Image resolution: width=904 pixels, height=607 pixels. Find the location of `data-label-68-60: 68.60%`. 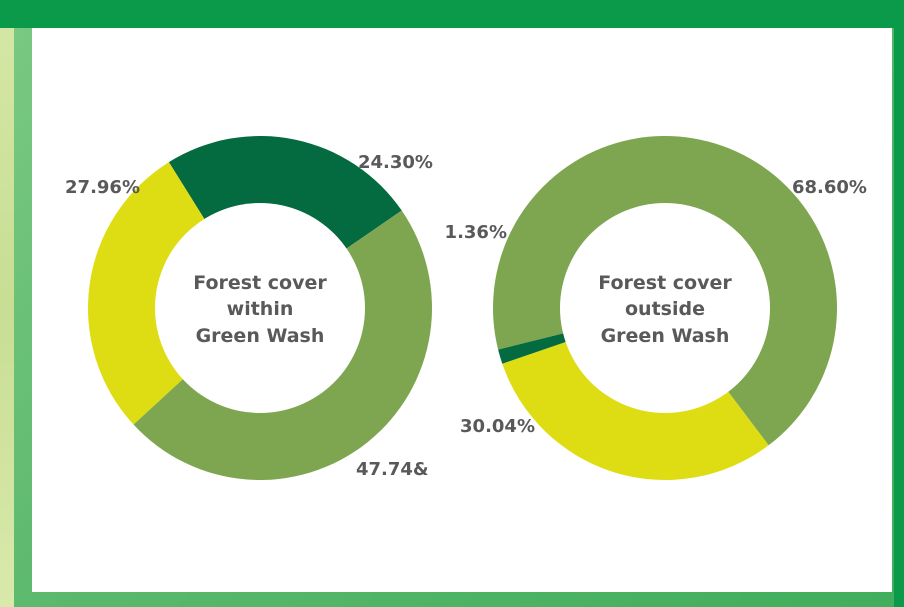

data-label-68-60: 68.60% is located at coordinates (829, 187).